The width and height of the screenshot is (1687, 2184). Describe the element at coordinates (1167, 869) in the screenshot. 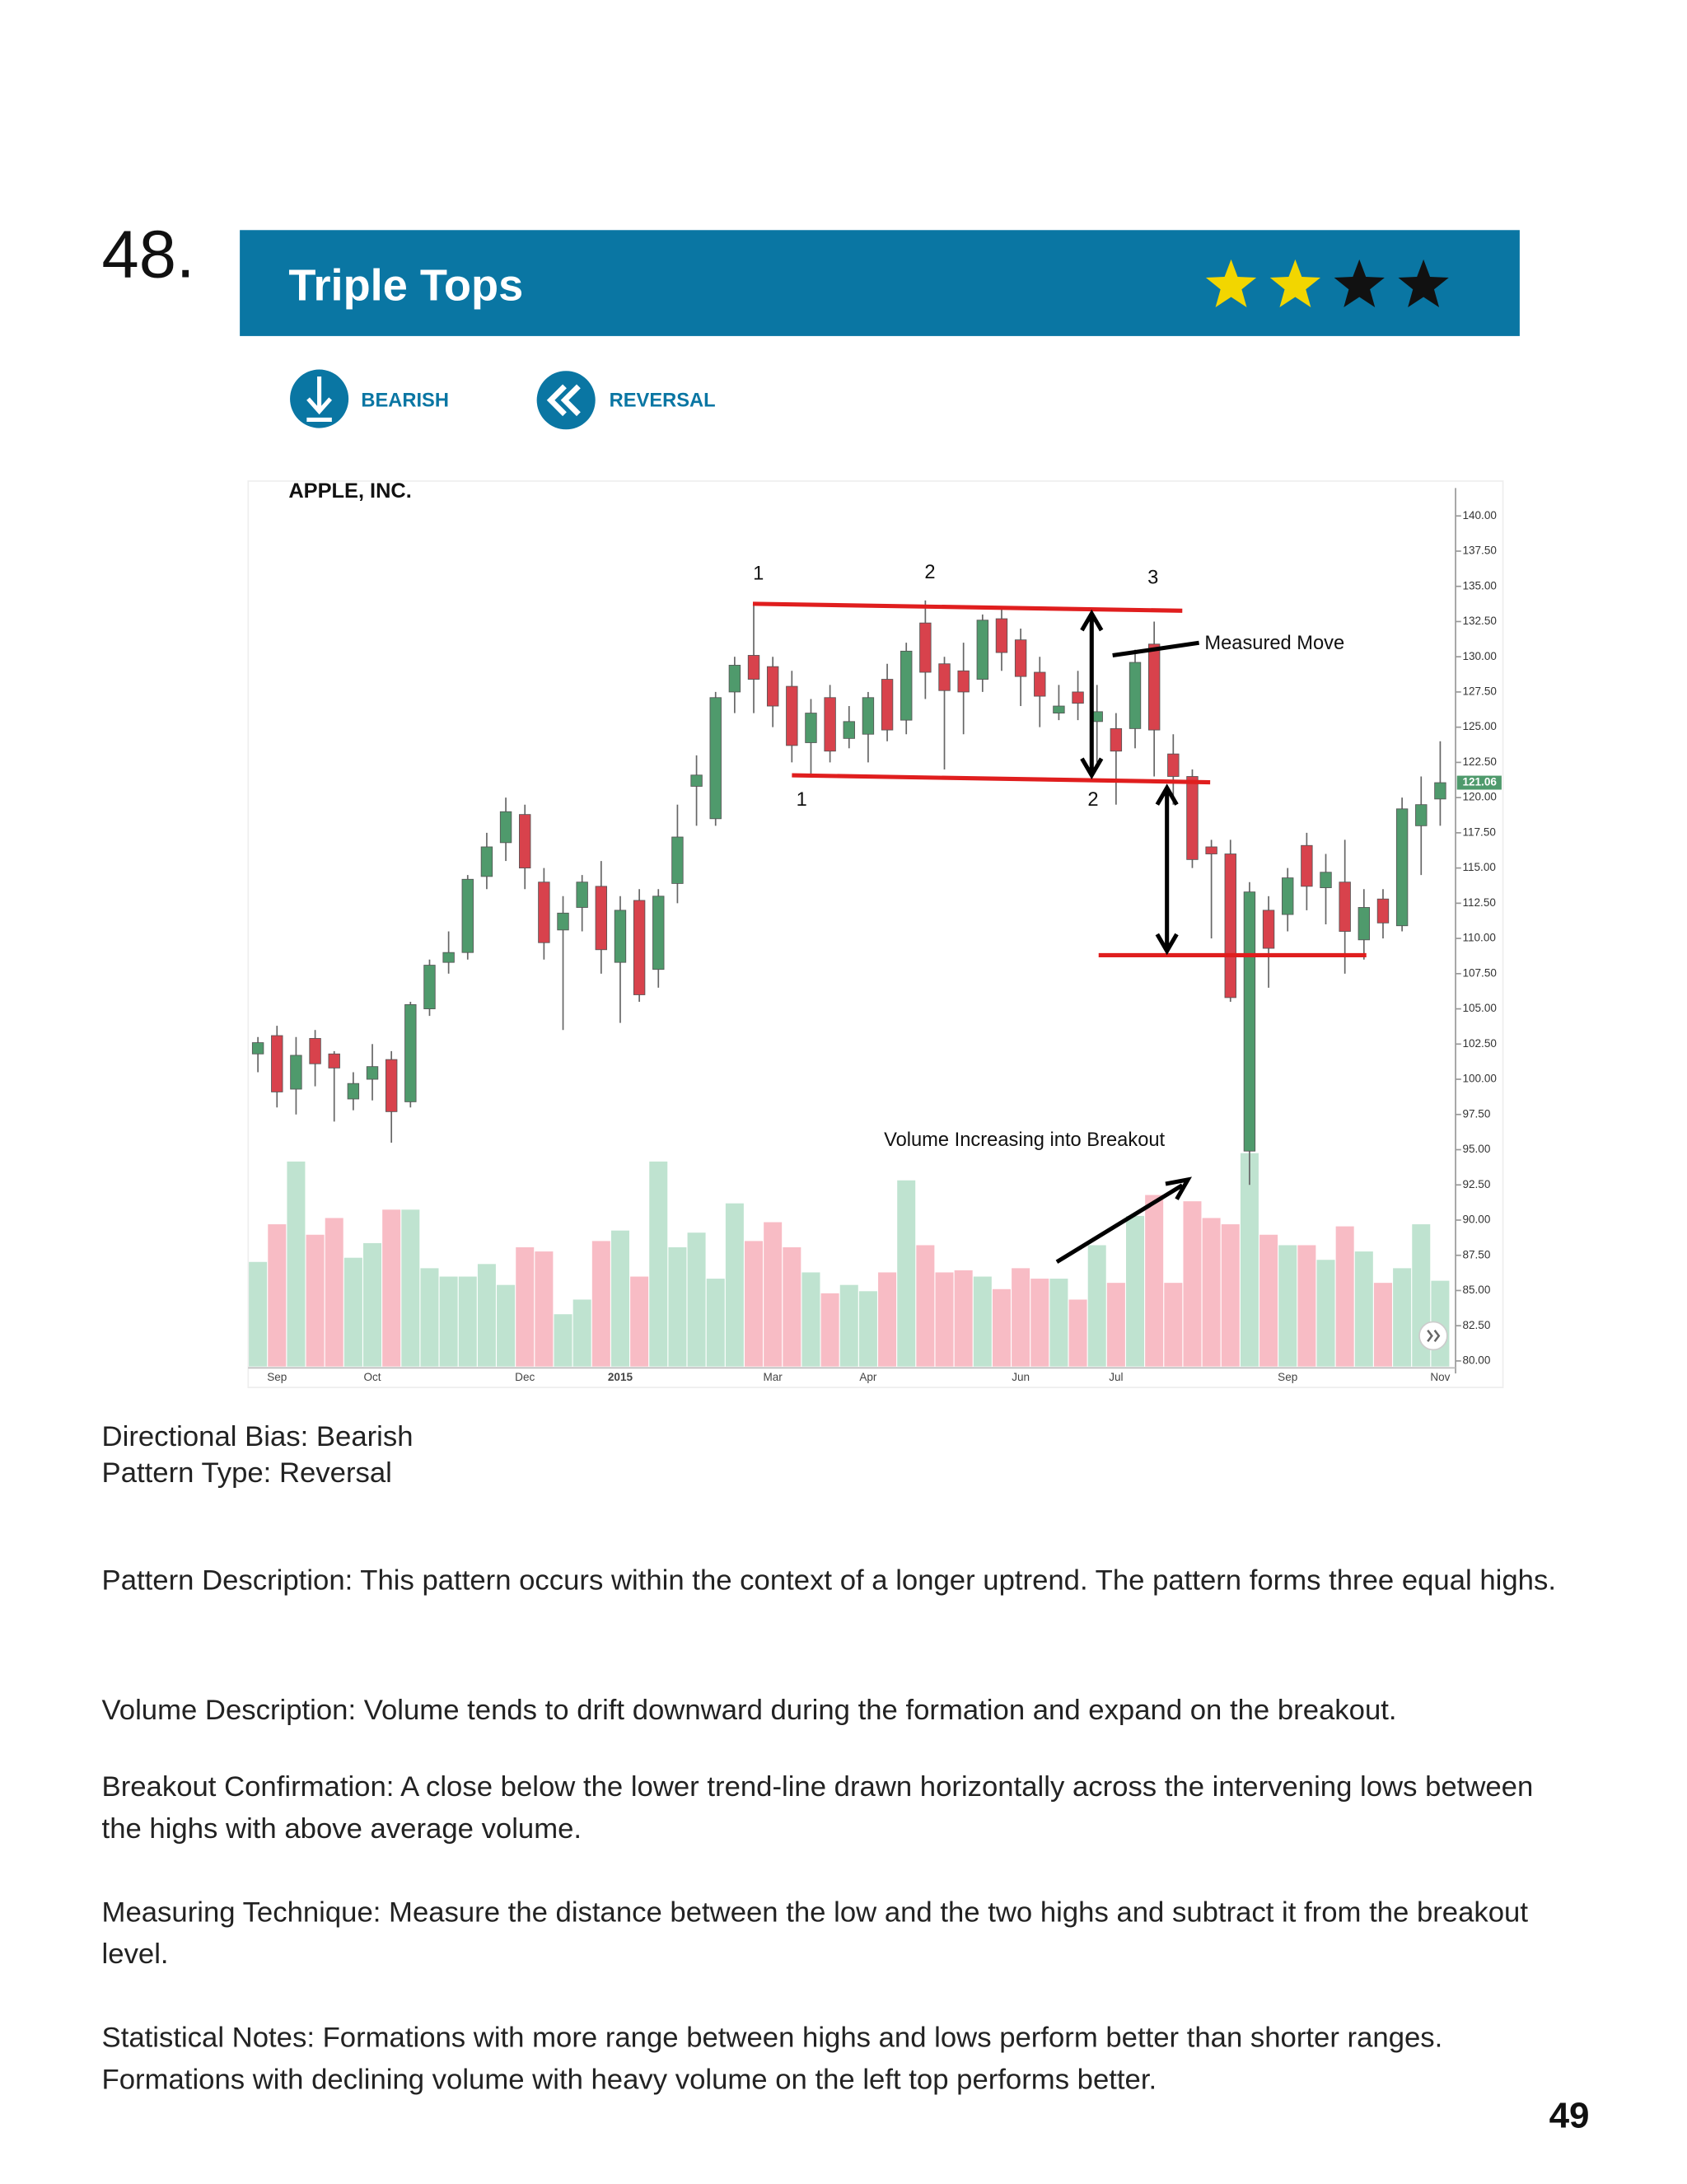

I see `projection-arrow` at that location.